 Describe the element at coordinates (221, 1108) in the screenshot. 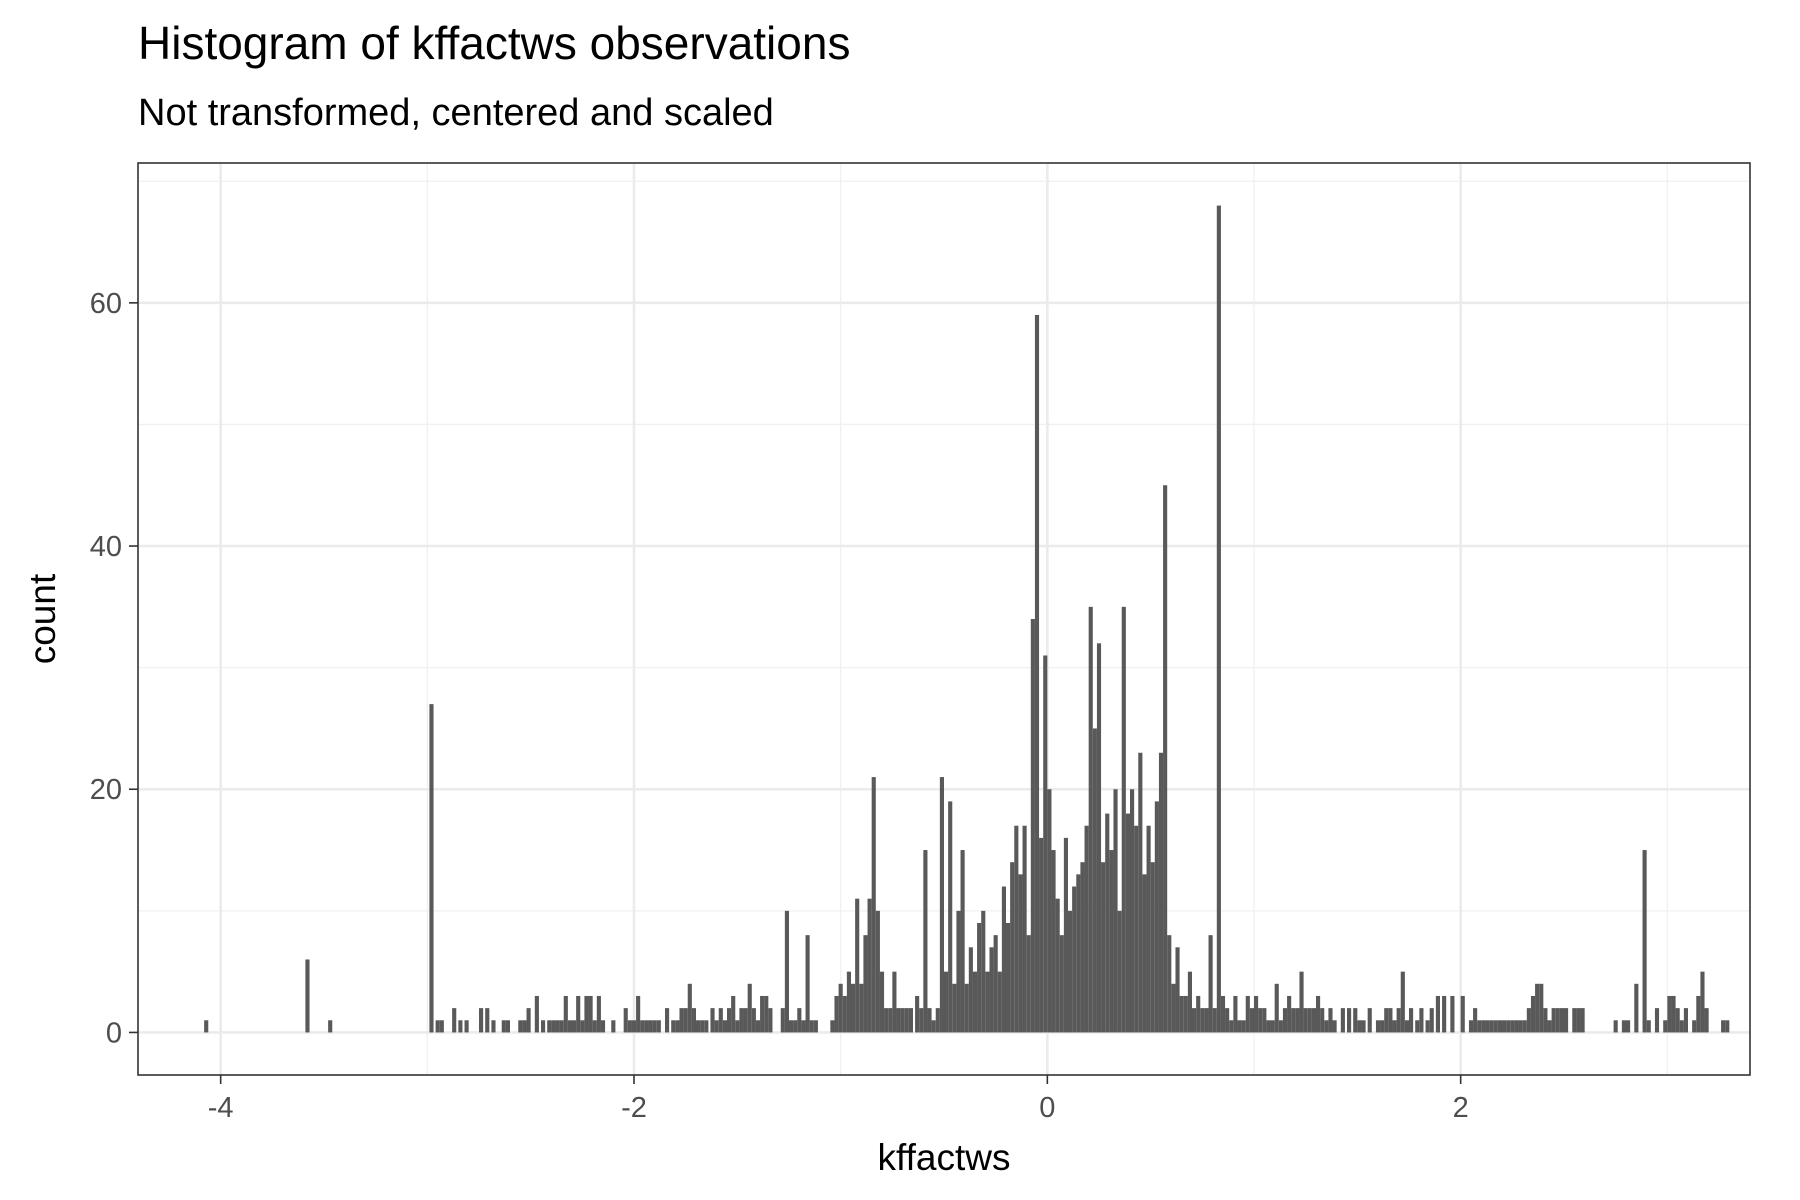

I see `x-tick-label: -4` at that location.